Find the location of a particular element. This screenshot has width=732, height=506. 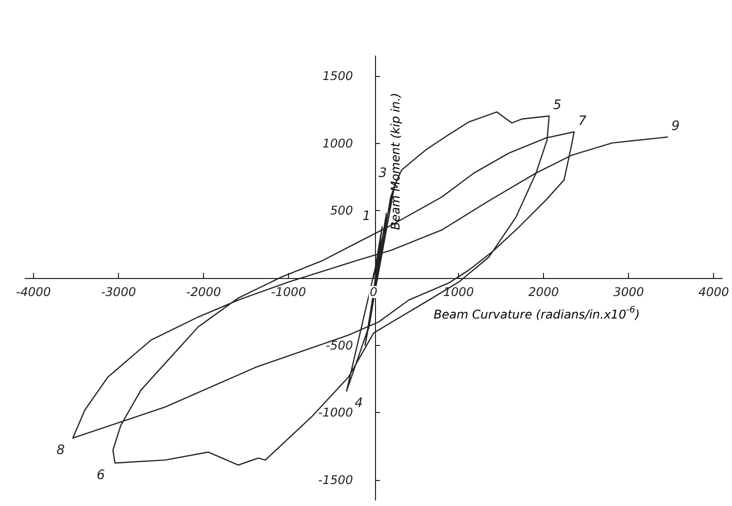

annotation: 8 is located at coordinates (60, 450).